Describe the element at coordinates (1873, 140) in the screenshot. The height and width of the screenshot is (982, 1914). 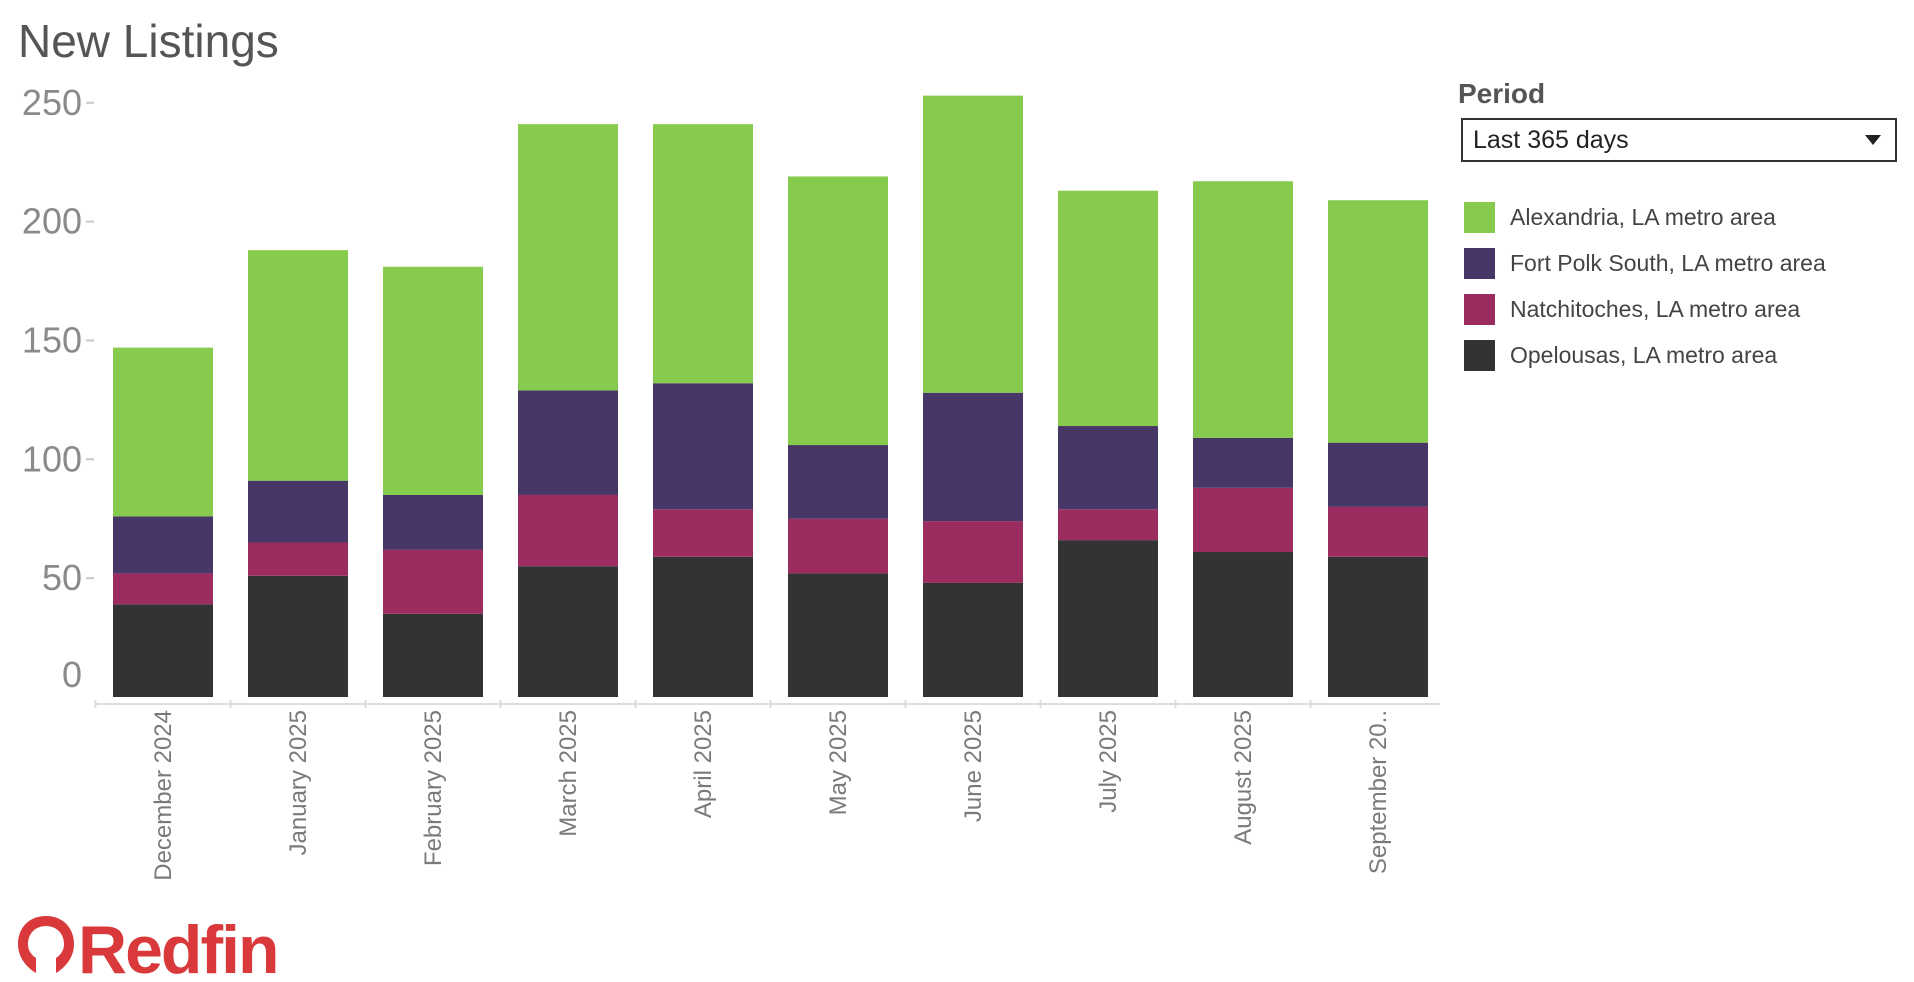
I see `chevron-down-icon` at that location.